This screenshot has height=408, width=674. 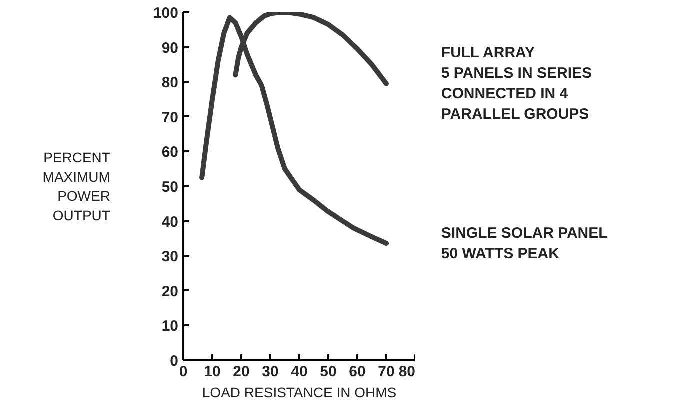 I want to click on x-axis-title: LOAD RESISTANCE IN OHMS, so click(x=299, y=392).